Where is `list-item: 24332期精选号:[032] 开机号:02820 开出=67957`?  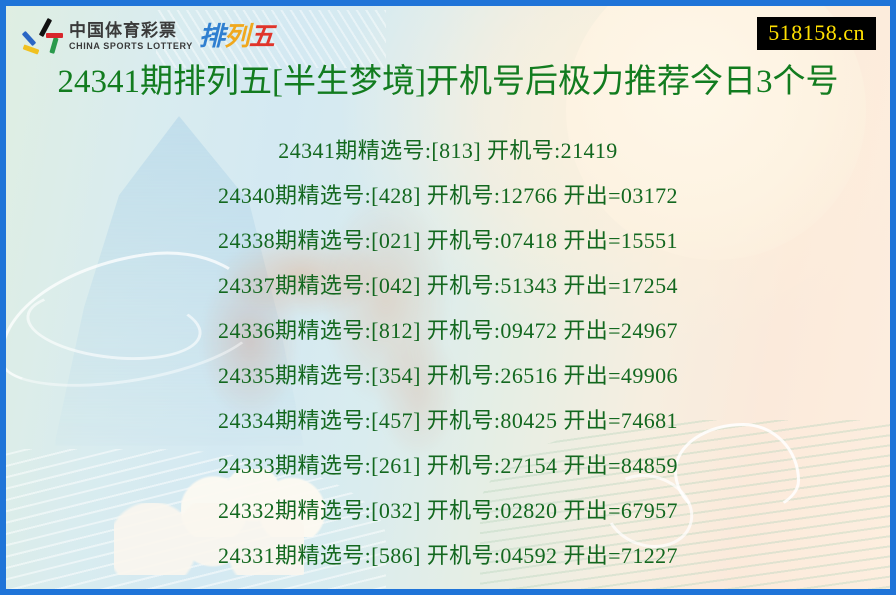 list-item: 24332期精选号:[032] 开机号:02820 开出=67957 is located at coordinates (448, 510).